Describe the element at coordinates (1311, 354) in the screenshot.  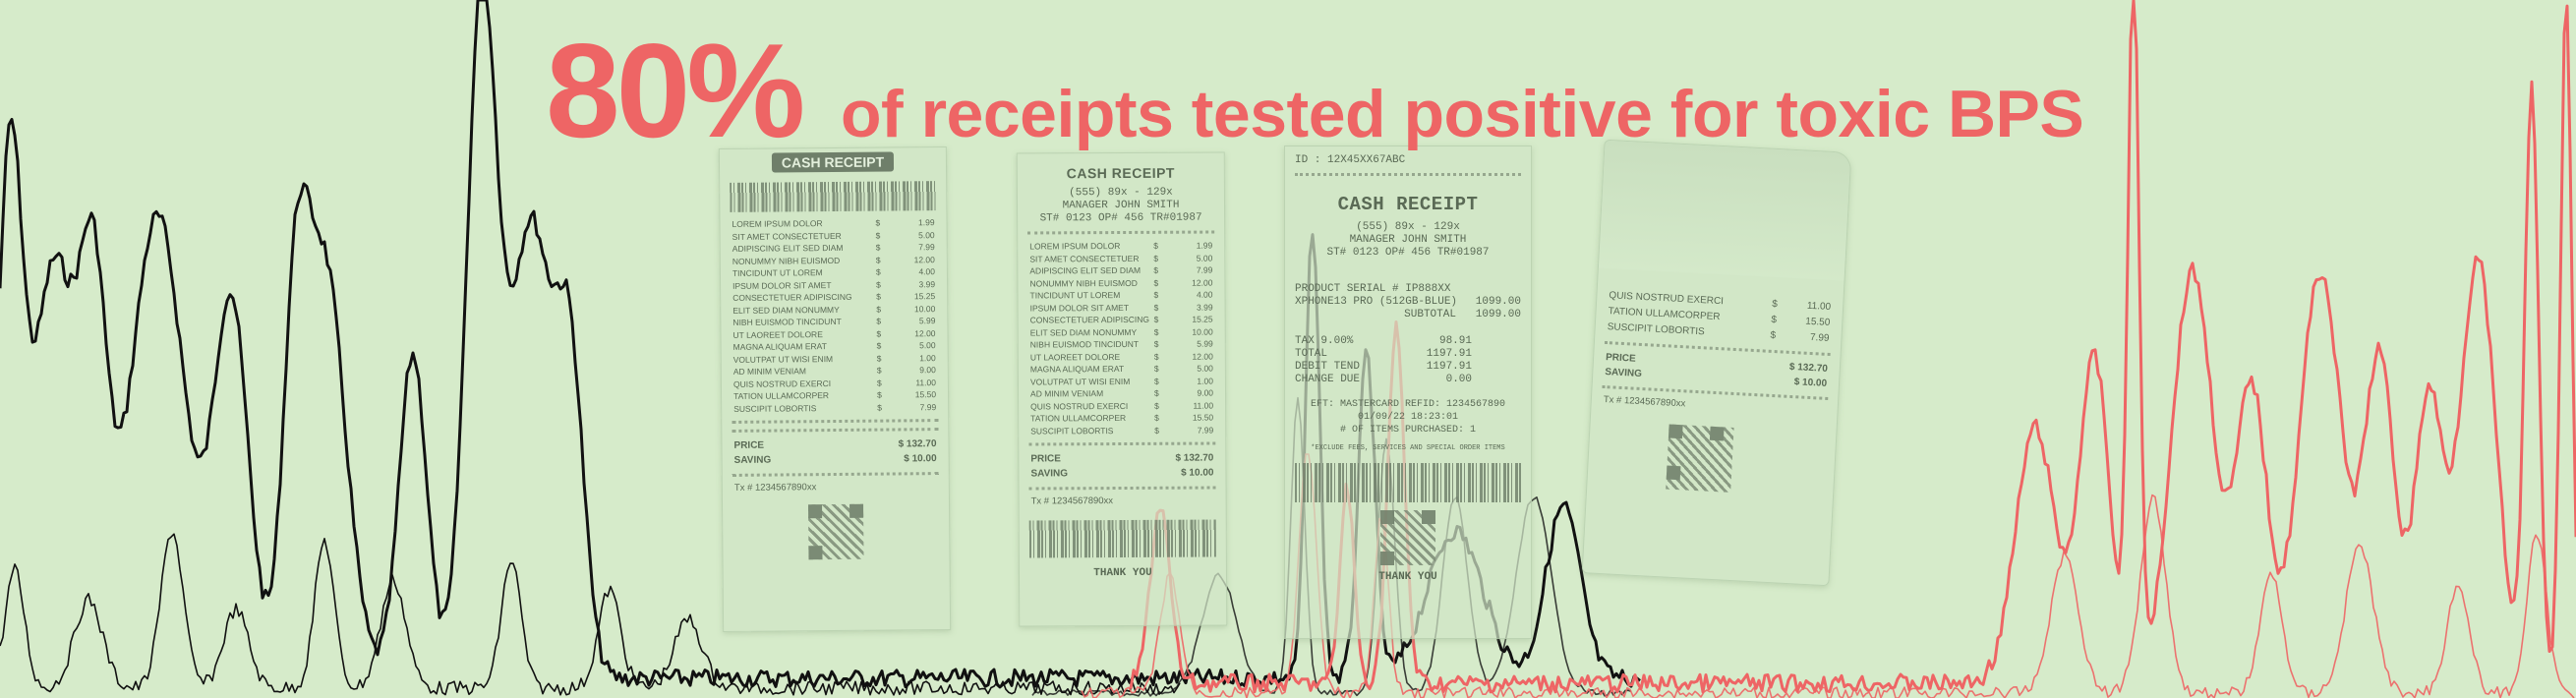
I see `total-label: TOTAL` at that location.